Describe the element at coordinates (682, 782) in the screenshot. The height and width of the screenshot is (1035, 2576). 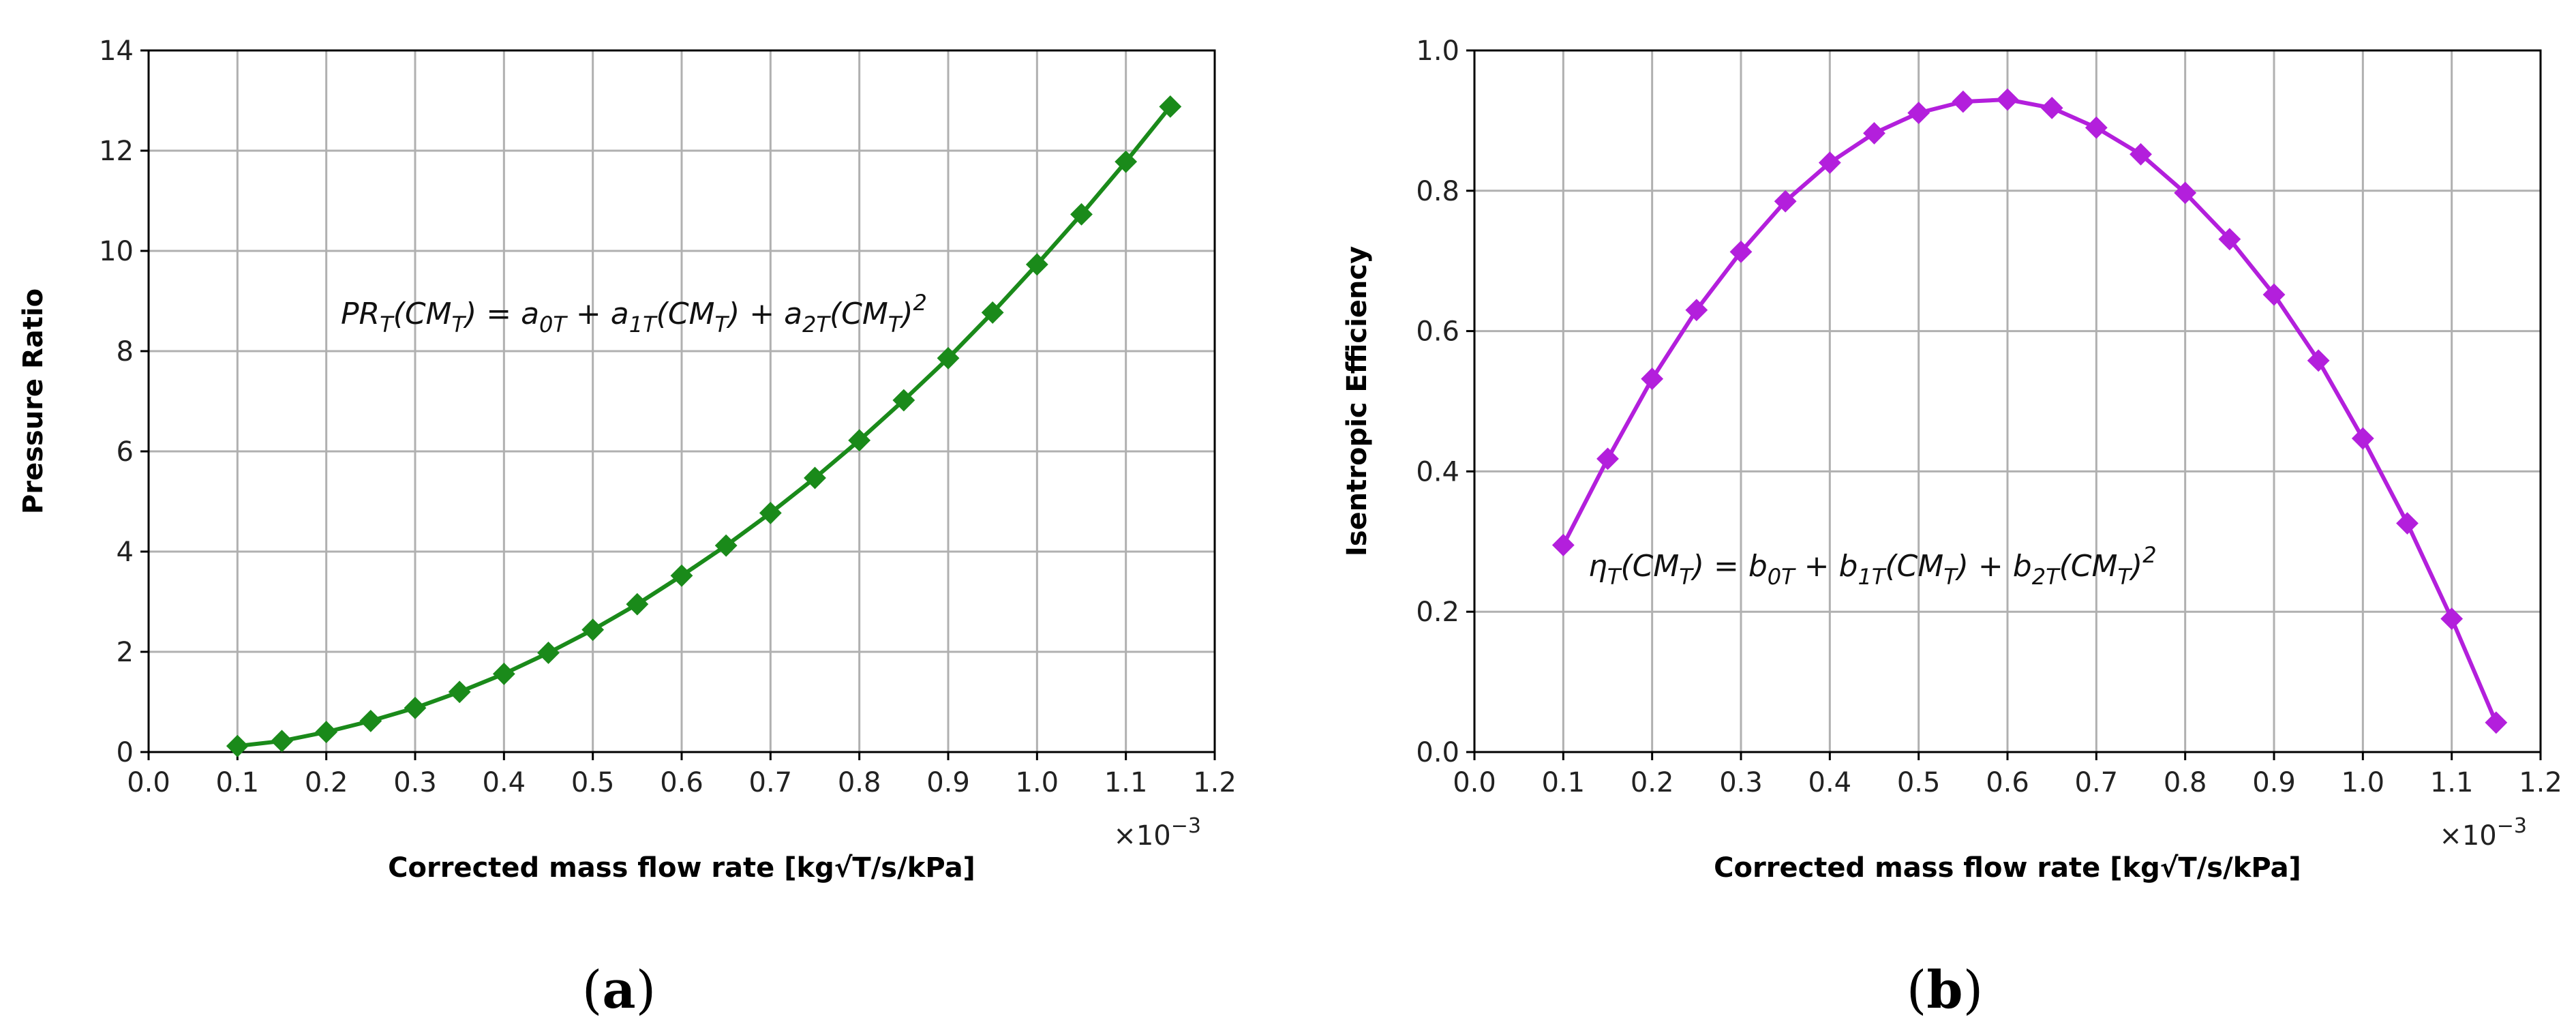
I see `x-tick-label: 0.6` at that location.